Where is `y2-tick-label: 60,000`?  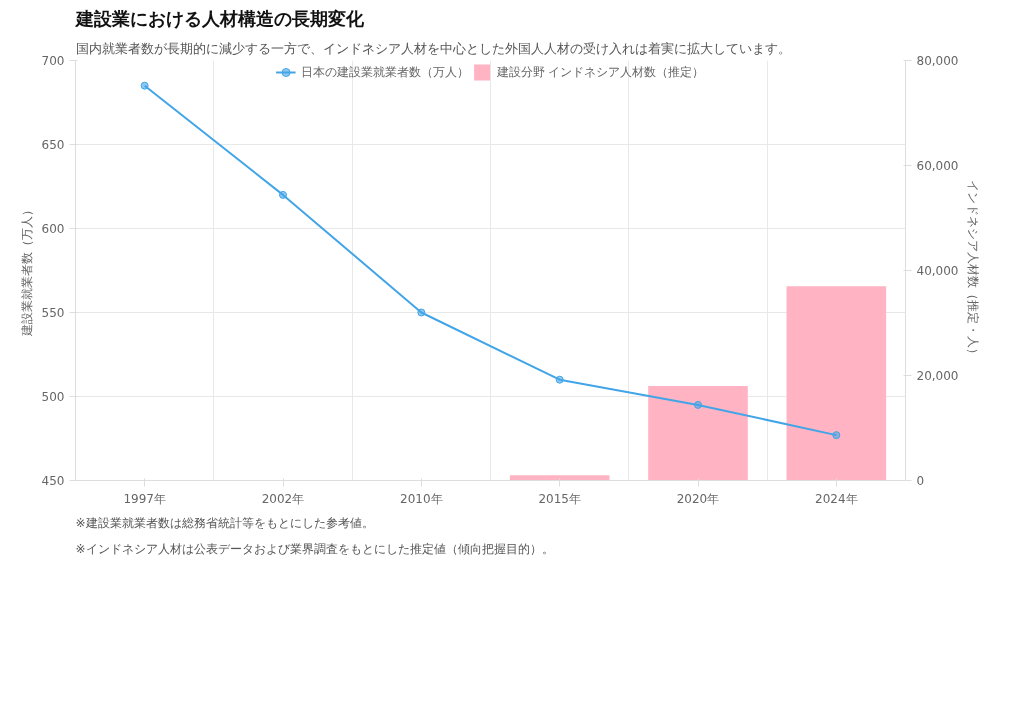 y2-tick-label: 60,000 is located at coordinates (937, 166).